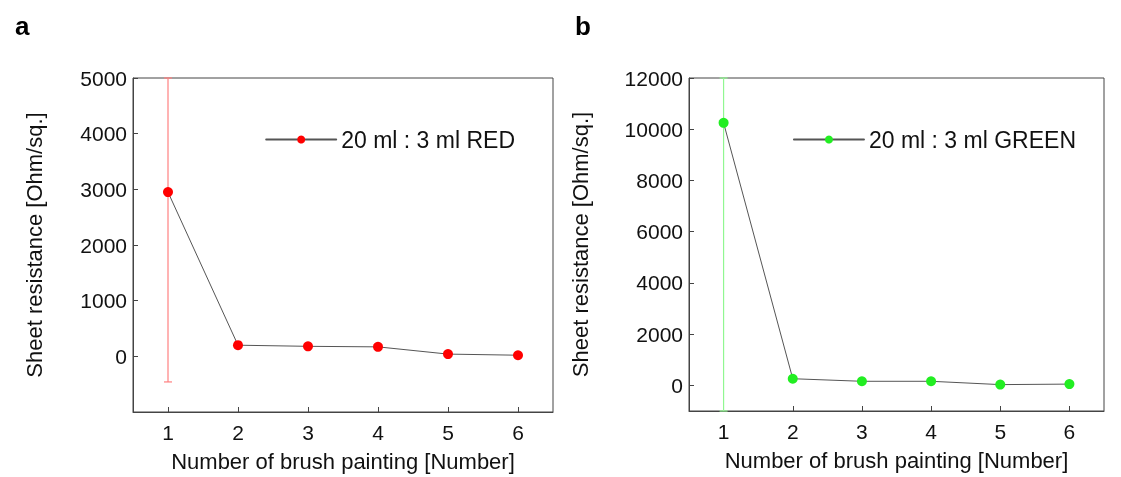  I want to click on y-tick-label: 3000, so click(103, 189).